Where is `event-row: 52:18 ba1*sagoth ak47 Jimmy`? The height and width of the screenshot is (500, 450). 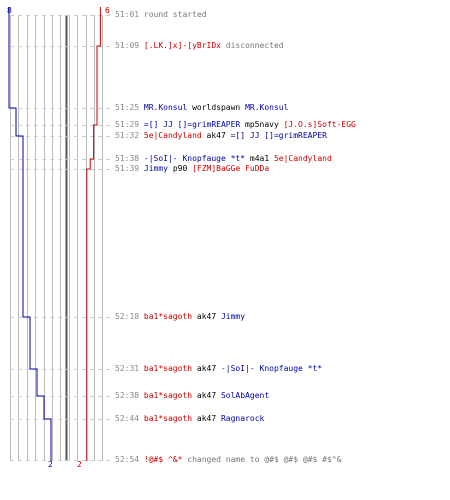 event-row: 52:18 ba1*sagoth ak47 Jimmy is located at coordinates (180, 317).